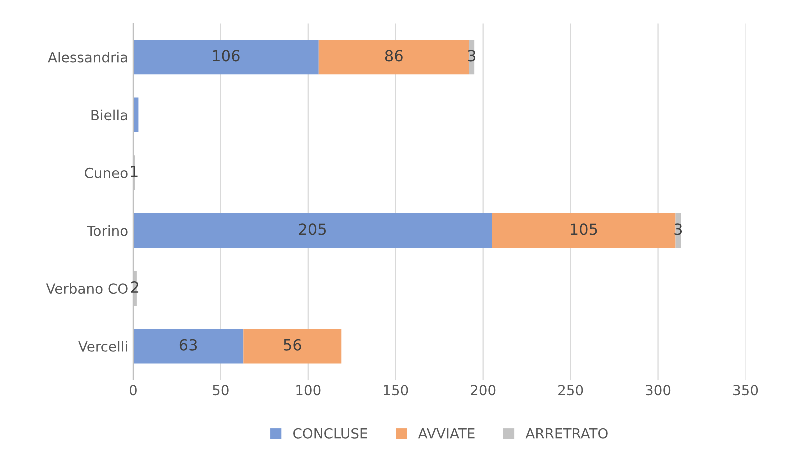  Describe the element at coordinates (133, 390) in the screenshot. I see `x-tick-label: 0` at that location.